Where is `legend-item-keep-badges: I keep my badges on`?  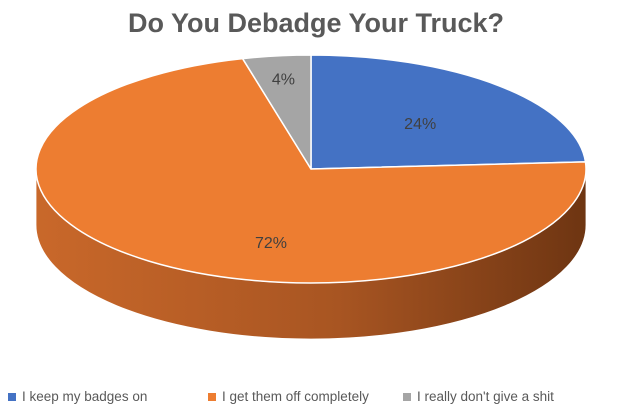
legend-item-keep-badges: I keep my badges on is located at coordinates (77, 396).